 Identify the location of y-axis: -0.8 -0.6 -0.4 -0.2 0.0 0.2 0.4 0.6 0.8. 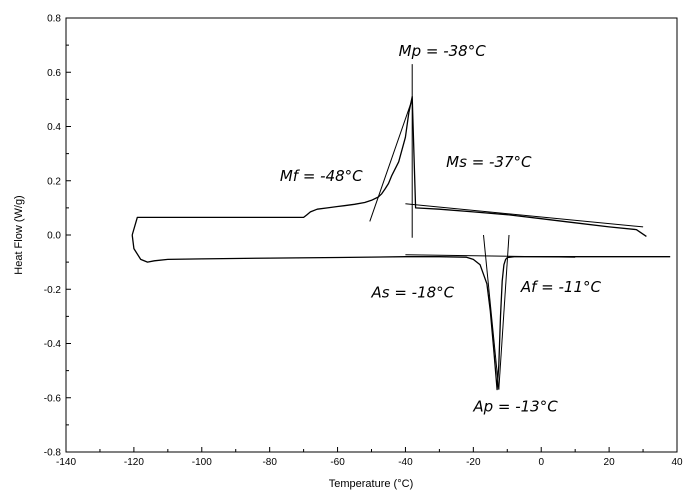
(57, 236).